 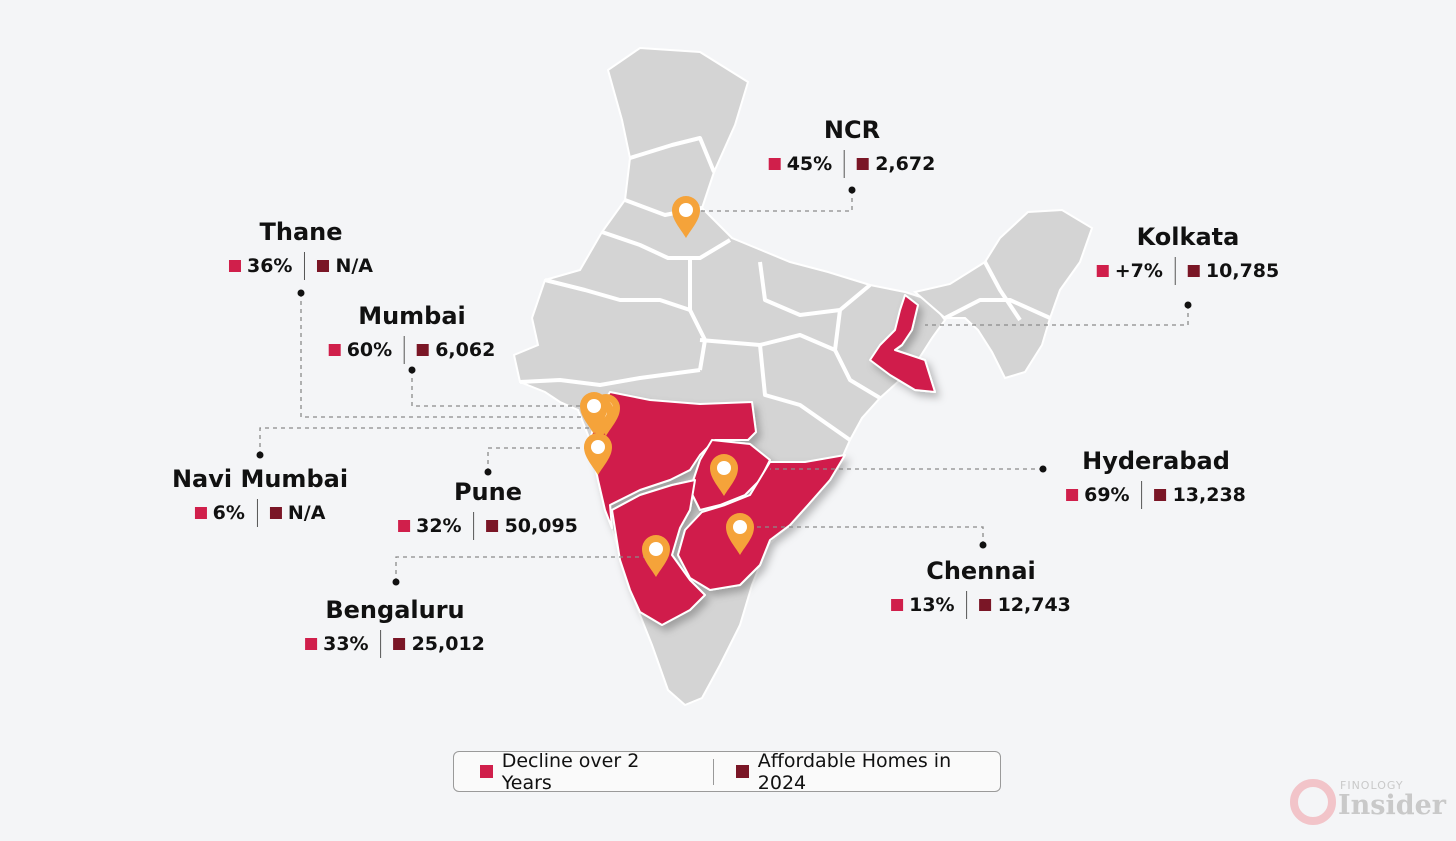 I want to click on brand-big-text: Insider, so click(x=1392, y=805).